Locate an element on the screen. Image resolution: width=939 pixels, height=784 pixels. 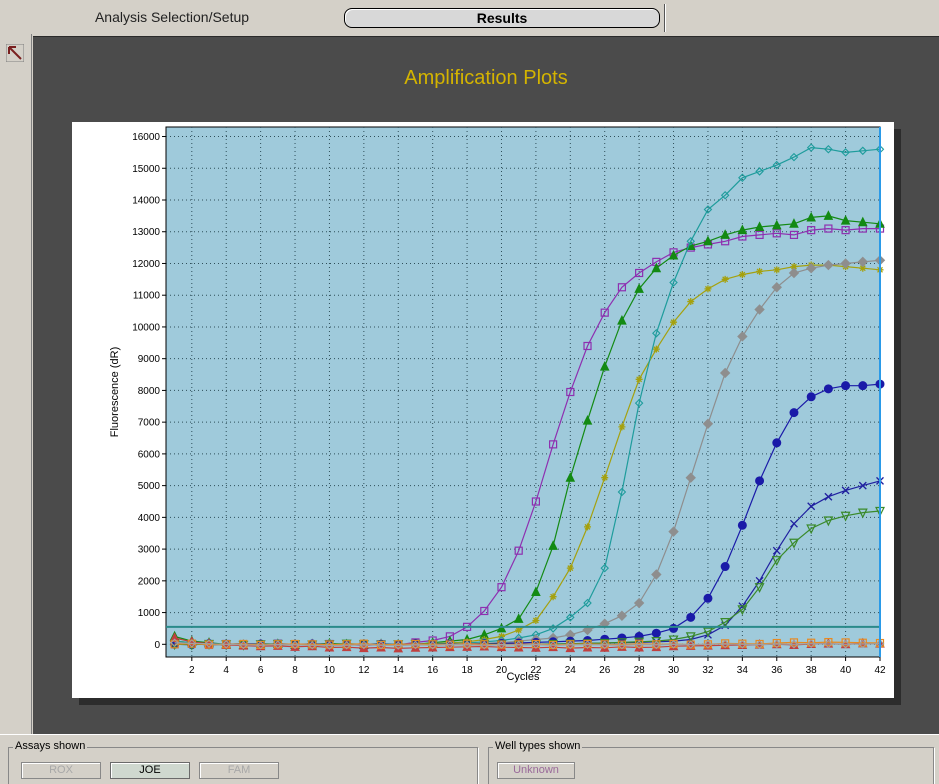
x-tick-label: 20 is located at coordinates (502, 670).